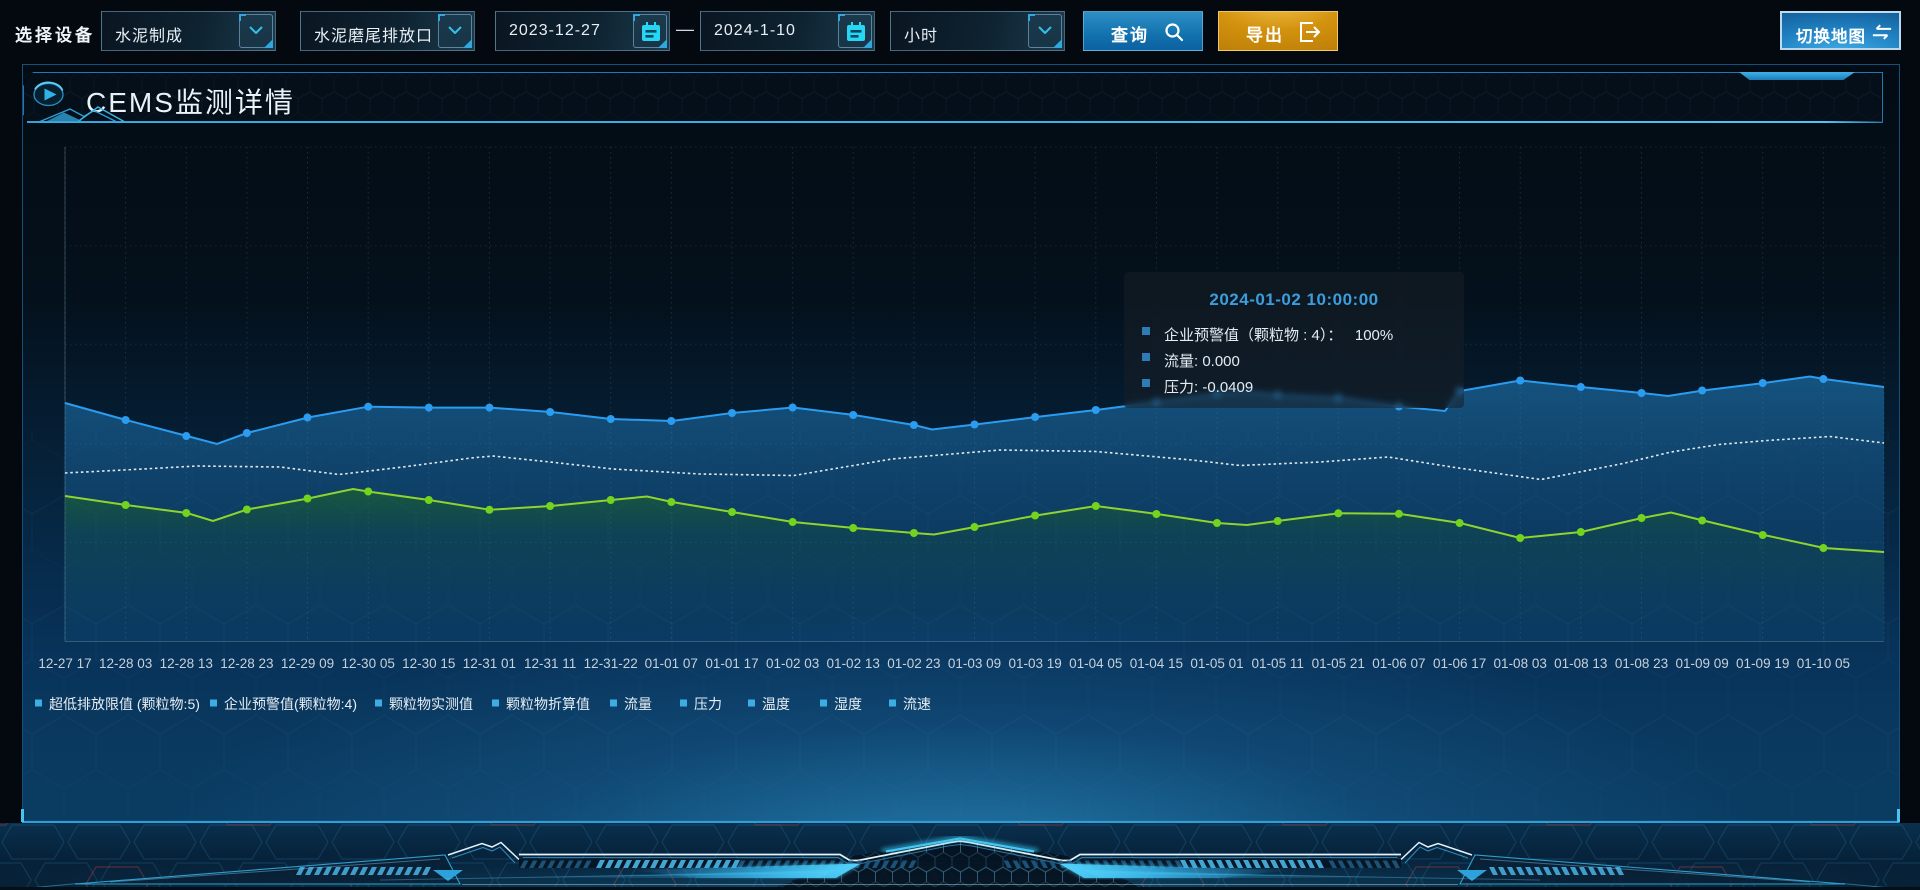 The image size is (1920, 890). What do you see at coordinates (708, 704) in the screenshot?
I see `svg-text: 压力` at bounding box center [708, 704].